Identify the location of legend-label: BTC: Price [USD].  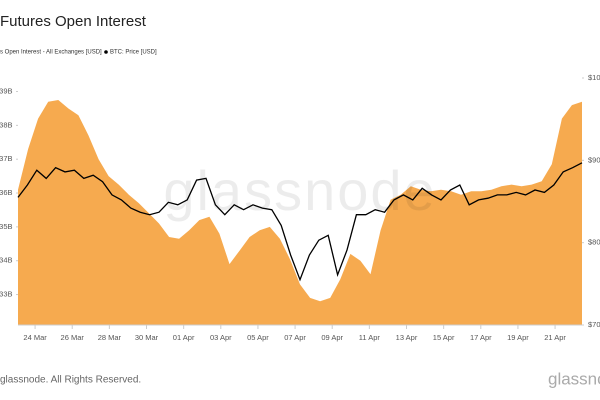
(133, 53).